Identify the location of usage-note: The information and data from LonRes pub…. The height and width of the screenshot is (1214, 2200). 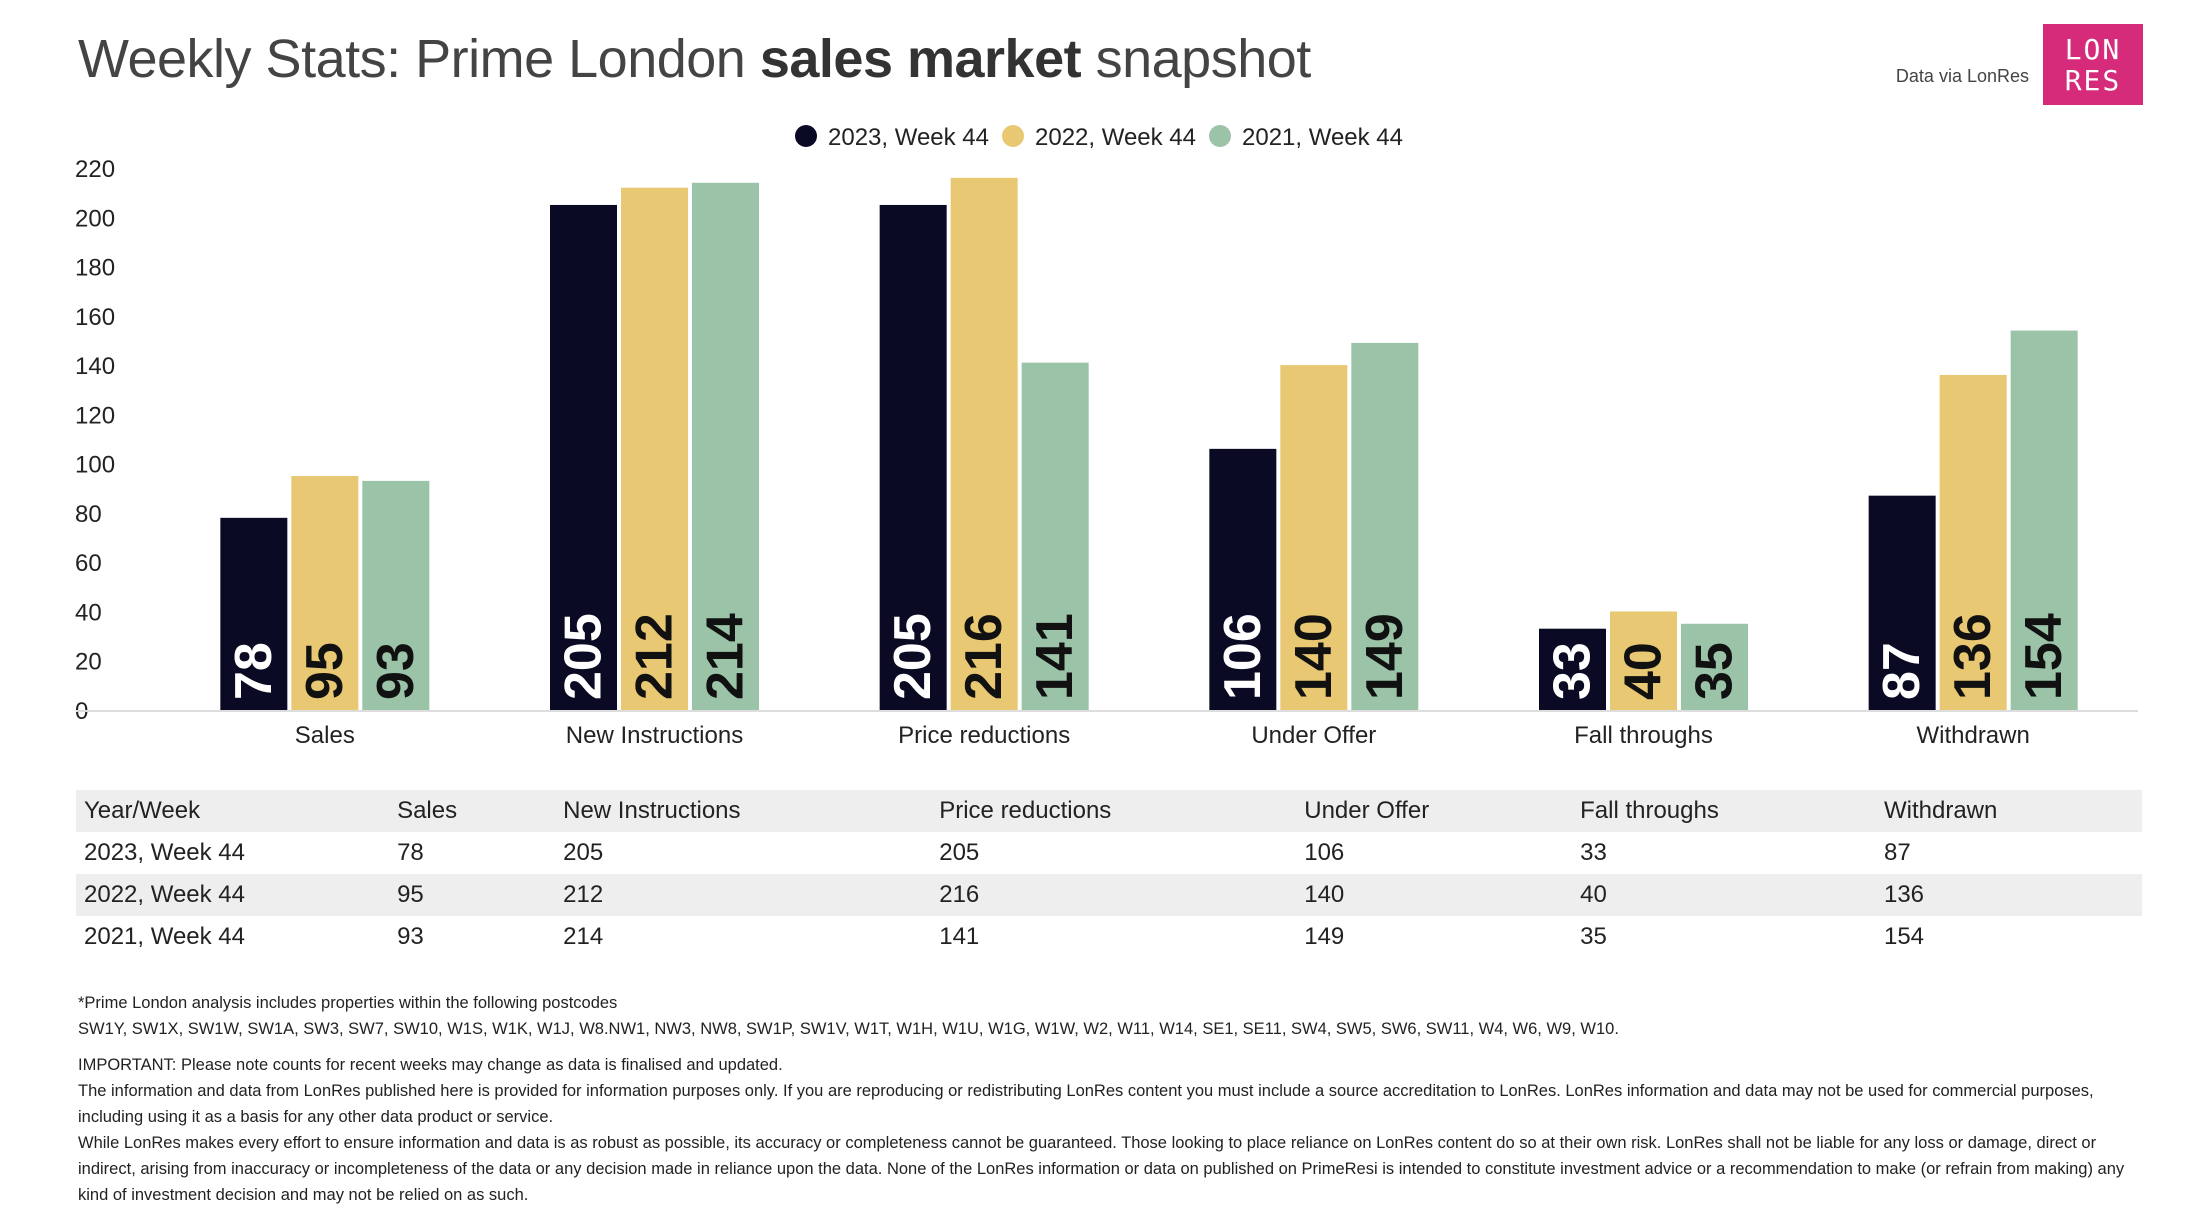
(1086, 1104).